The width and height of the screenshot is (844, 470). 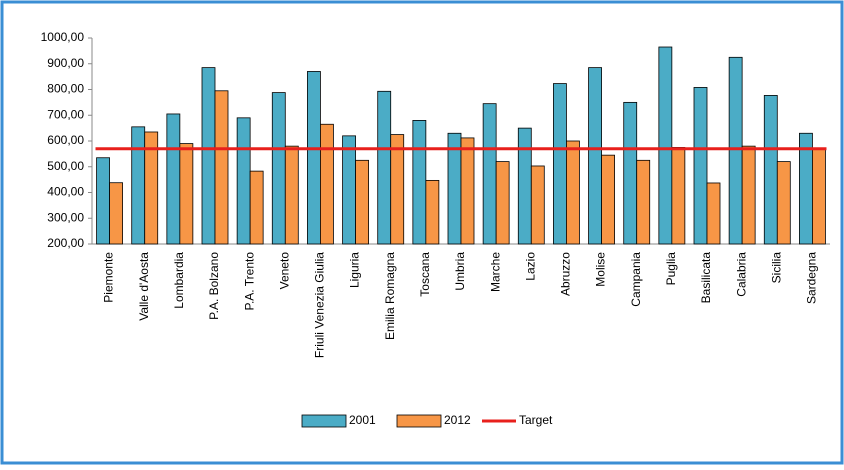 I want to click on x-tick-label: Veneto, so click(x=284, y=271).